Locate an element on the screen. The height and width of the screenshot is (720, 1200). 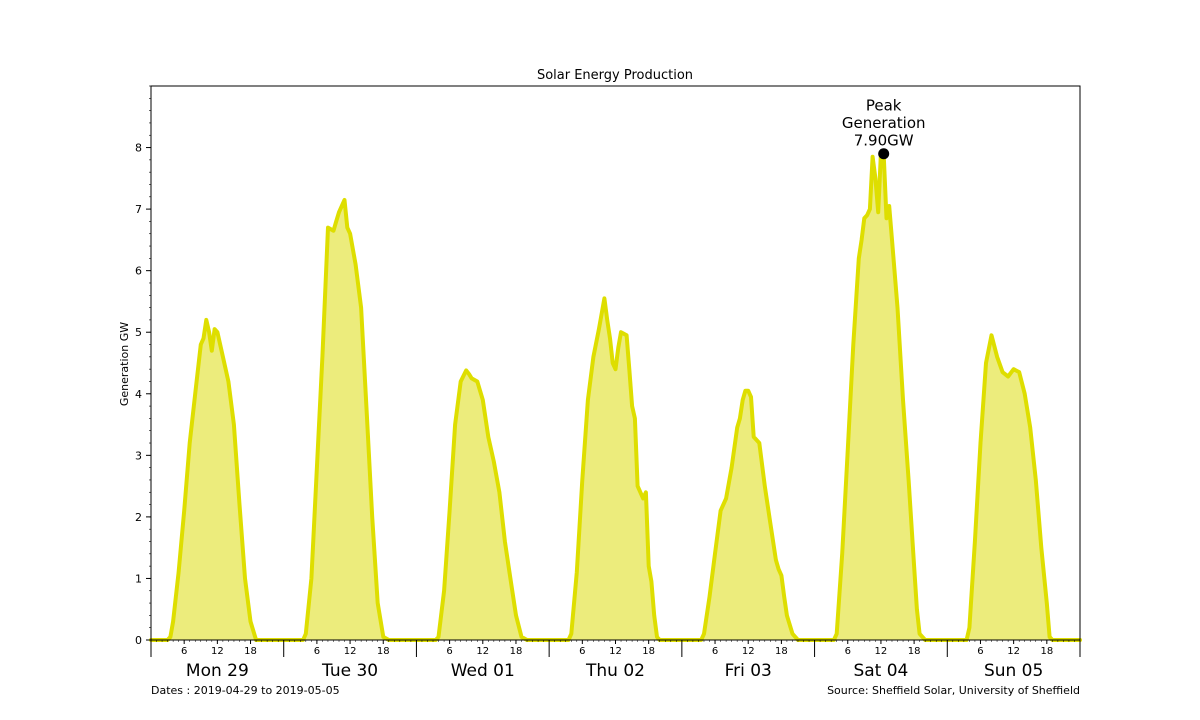
peak-annotation-line: 7.90GW is located at coordinates (884, 141).